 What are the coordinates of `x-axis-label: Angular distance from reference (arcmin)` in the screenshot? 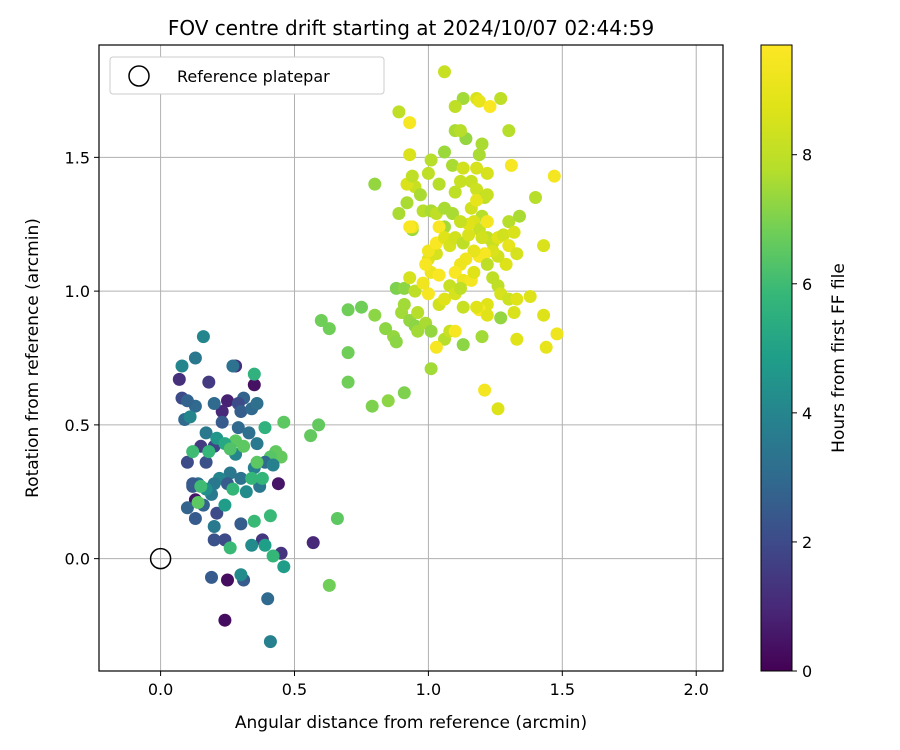 It's located at (411, 723).